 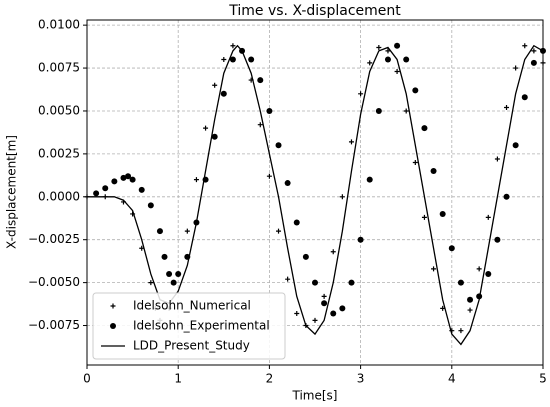 What do you see at coordinates (191, 346) in the screenshot?
I see `legend-label: LDD_Present_Study` at bounding box center [191, 346].